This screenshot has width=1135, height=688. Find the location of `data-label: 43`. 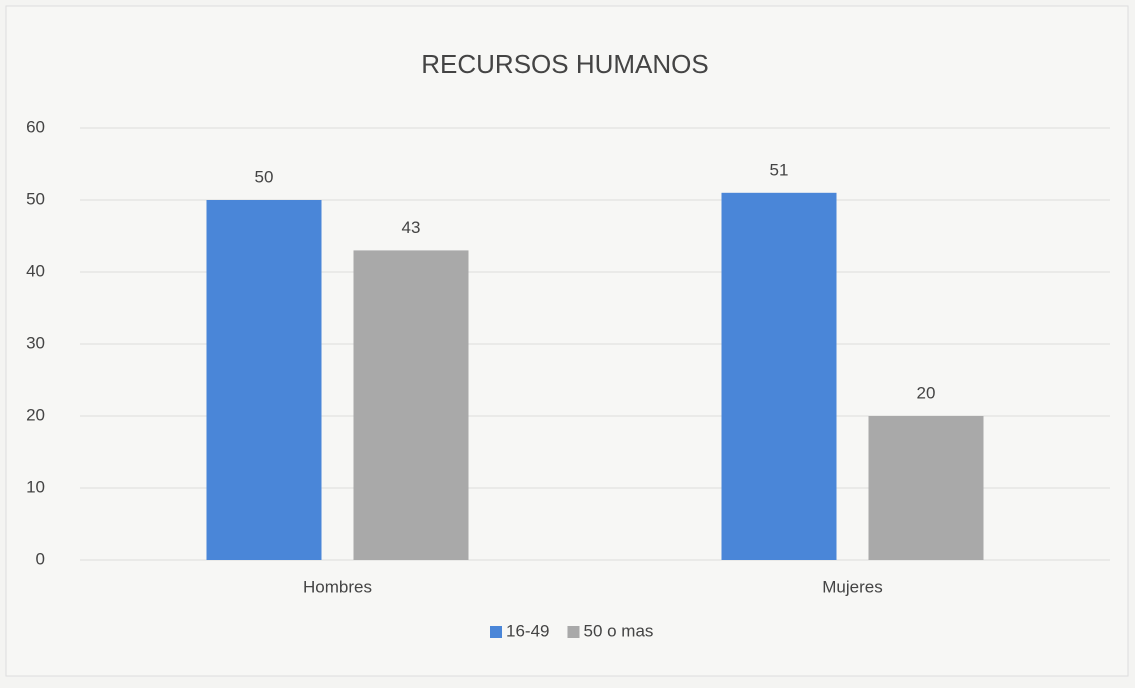

data-label: 43 is located at coordinates (411, 227).